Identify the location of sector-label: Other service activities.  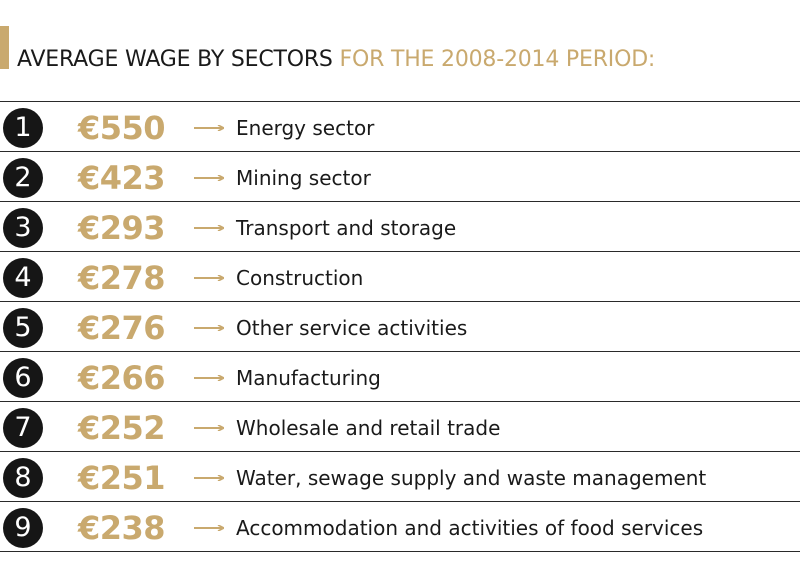
(352, 328).